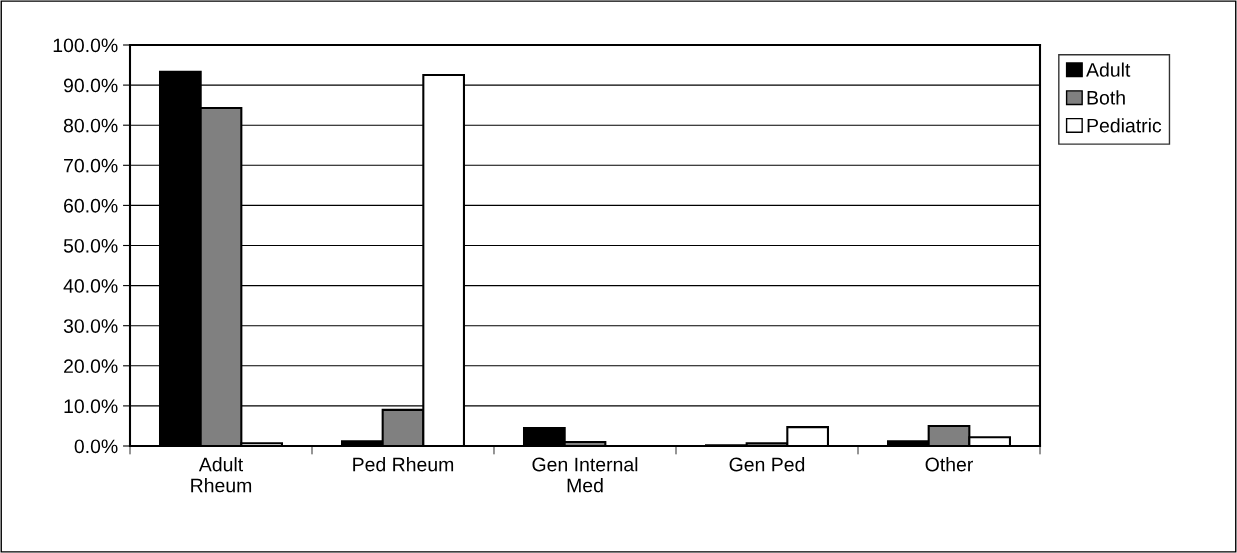 The width and height of the screenshot is (1237, 553). I want to click on y-tick-label: 100.0%, so click(85, 45).